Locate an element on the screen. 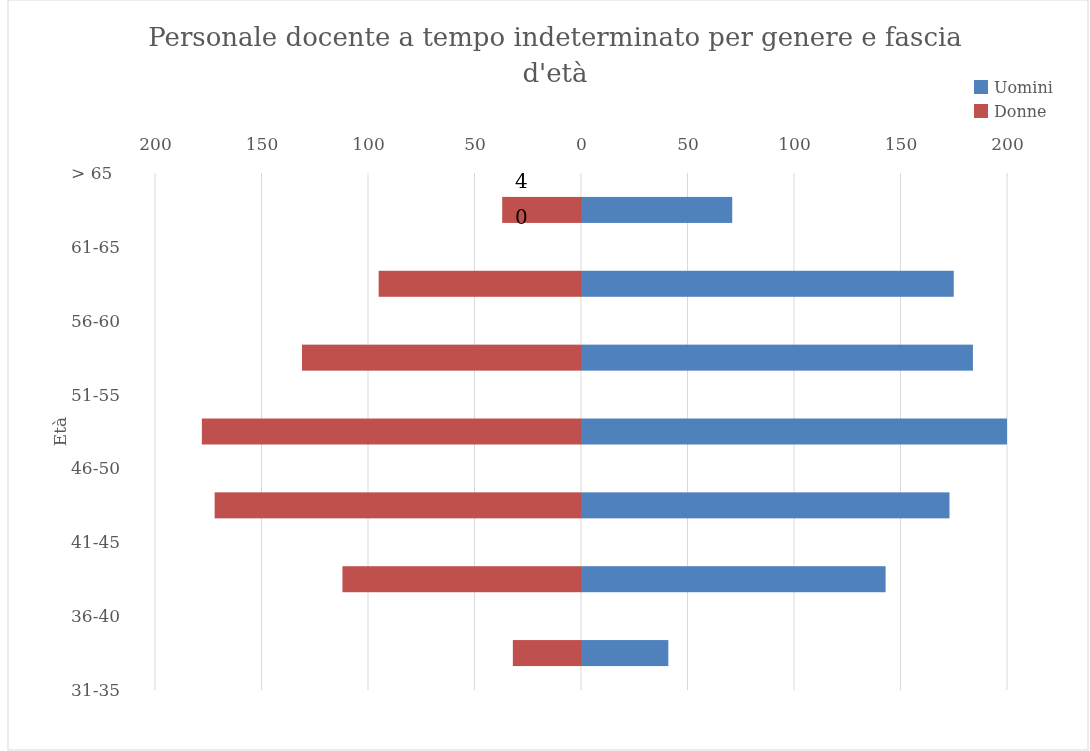 This screenshot has width=1090, height=751. legend-label: Uomini is located at coordinates (1023, 87).